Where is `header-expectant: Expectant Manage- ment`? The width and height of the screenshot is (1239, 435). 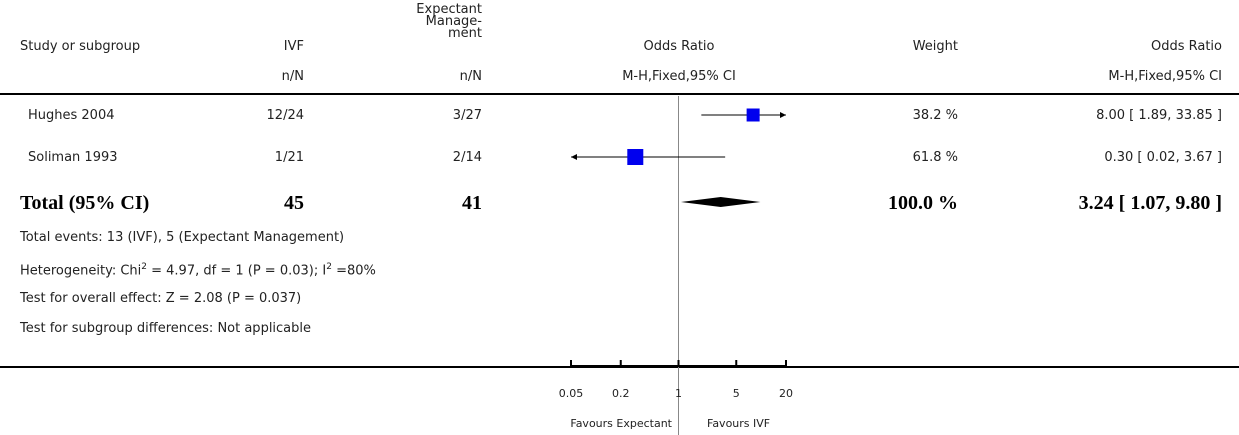
header-expectant: Expectant Manage- ment is located at coordinates (431, 21).